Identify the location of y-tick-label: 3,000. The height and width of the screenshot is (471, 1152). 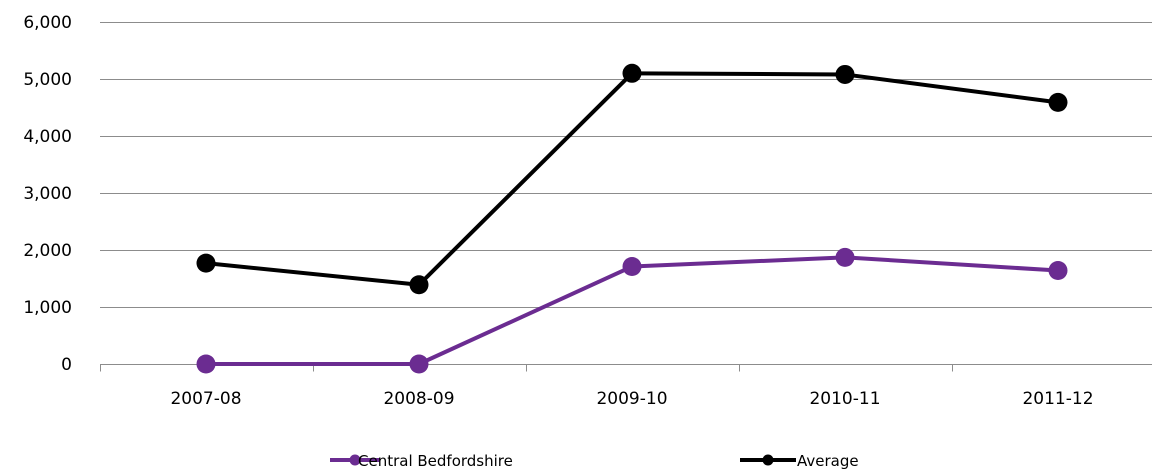
(47, 194).